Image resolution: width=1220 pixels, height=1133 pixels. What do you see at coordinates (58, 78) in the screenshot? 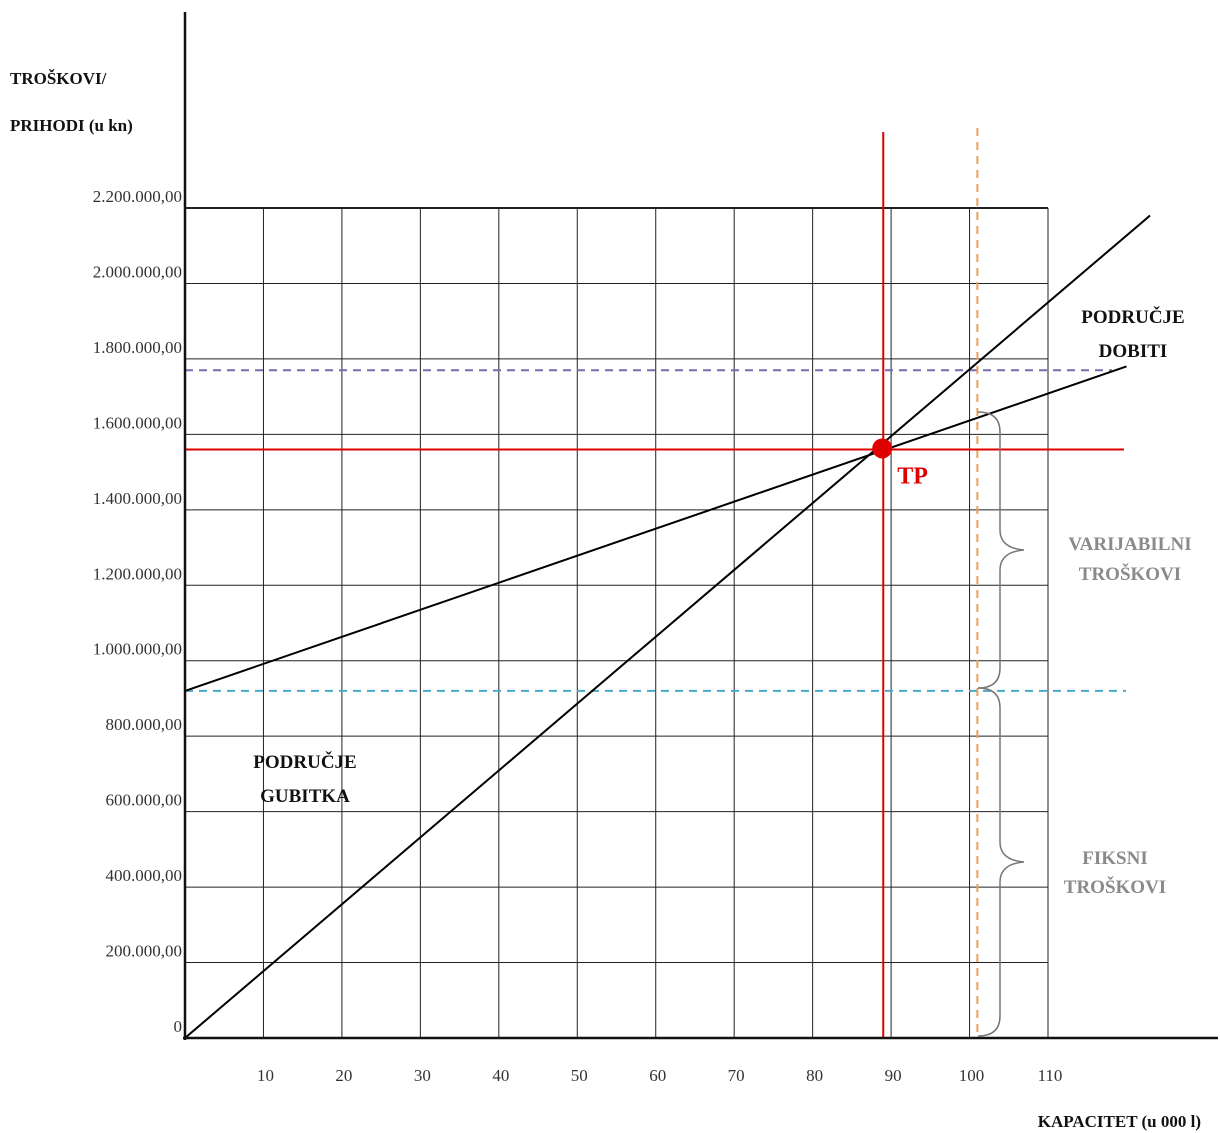
I see `y-axis-title-line-1: TROŠKOVI/` at bounding box center [58, 78].